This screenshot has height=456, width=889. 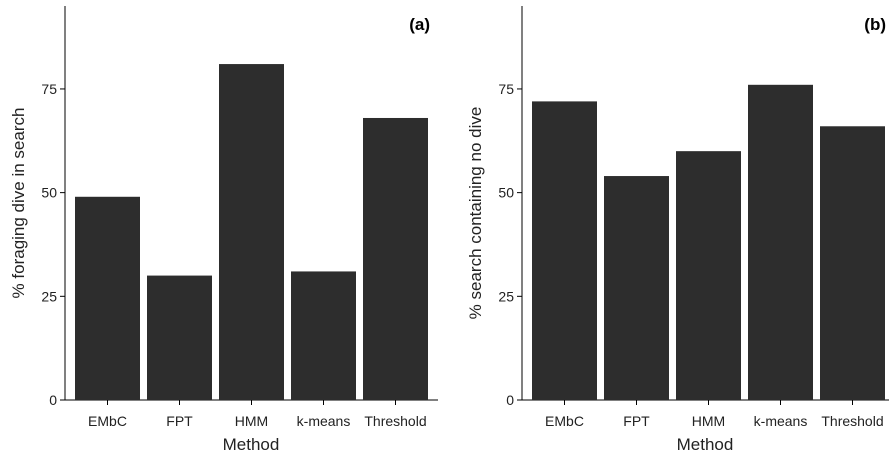 What do you see at coordinates (419, 24) in the screenshot?
I see `panel-label: (a)` at bounding box center [419, 24].